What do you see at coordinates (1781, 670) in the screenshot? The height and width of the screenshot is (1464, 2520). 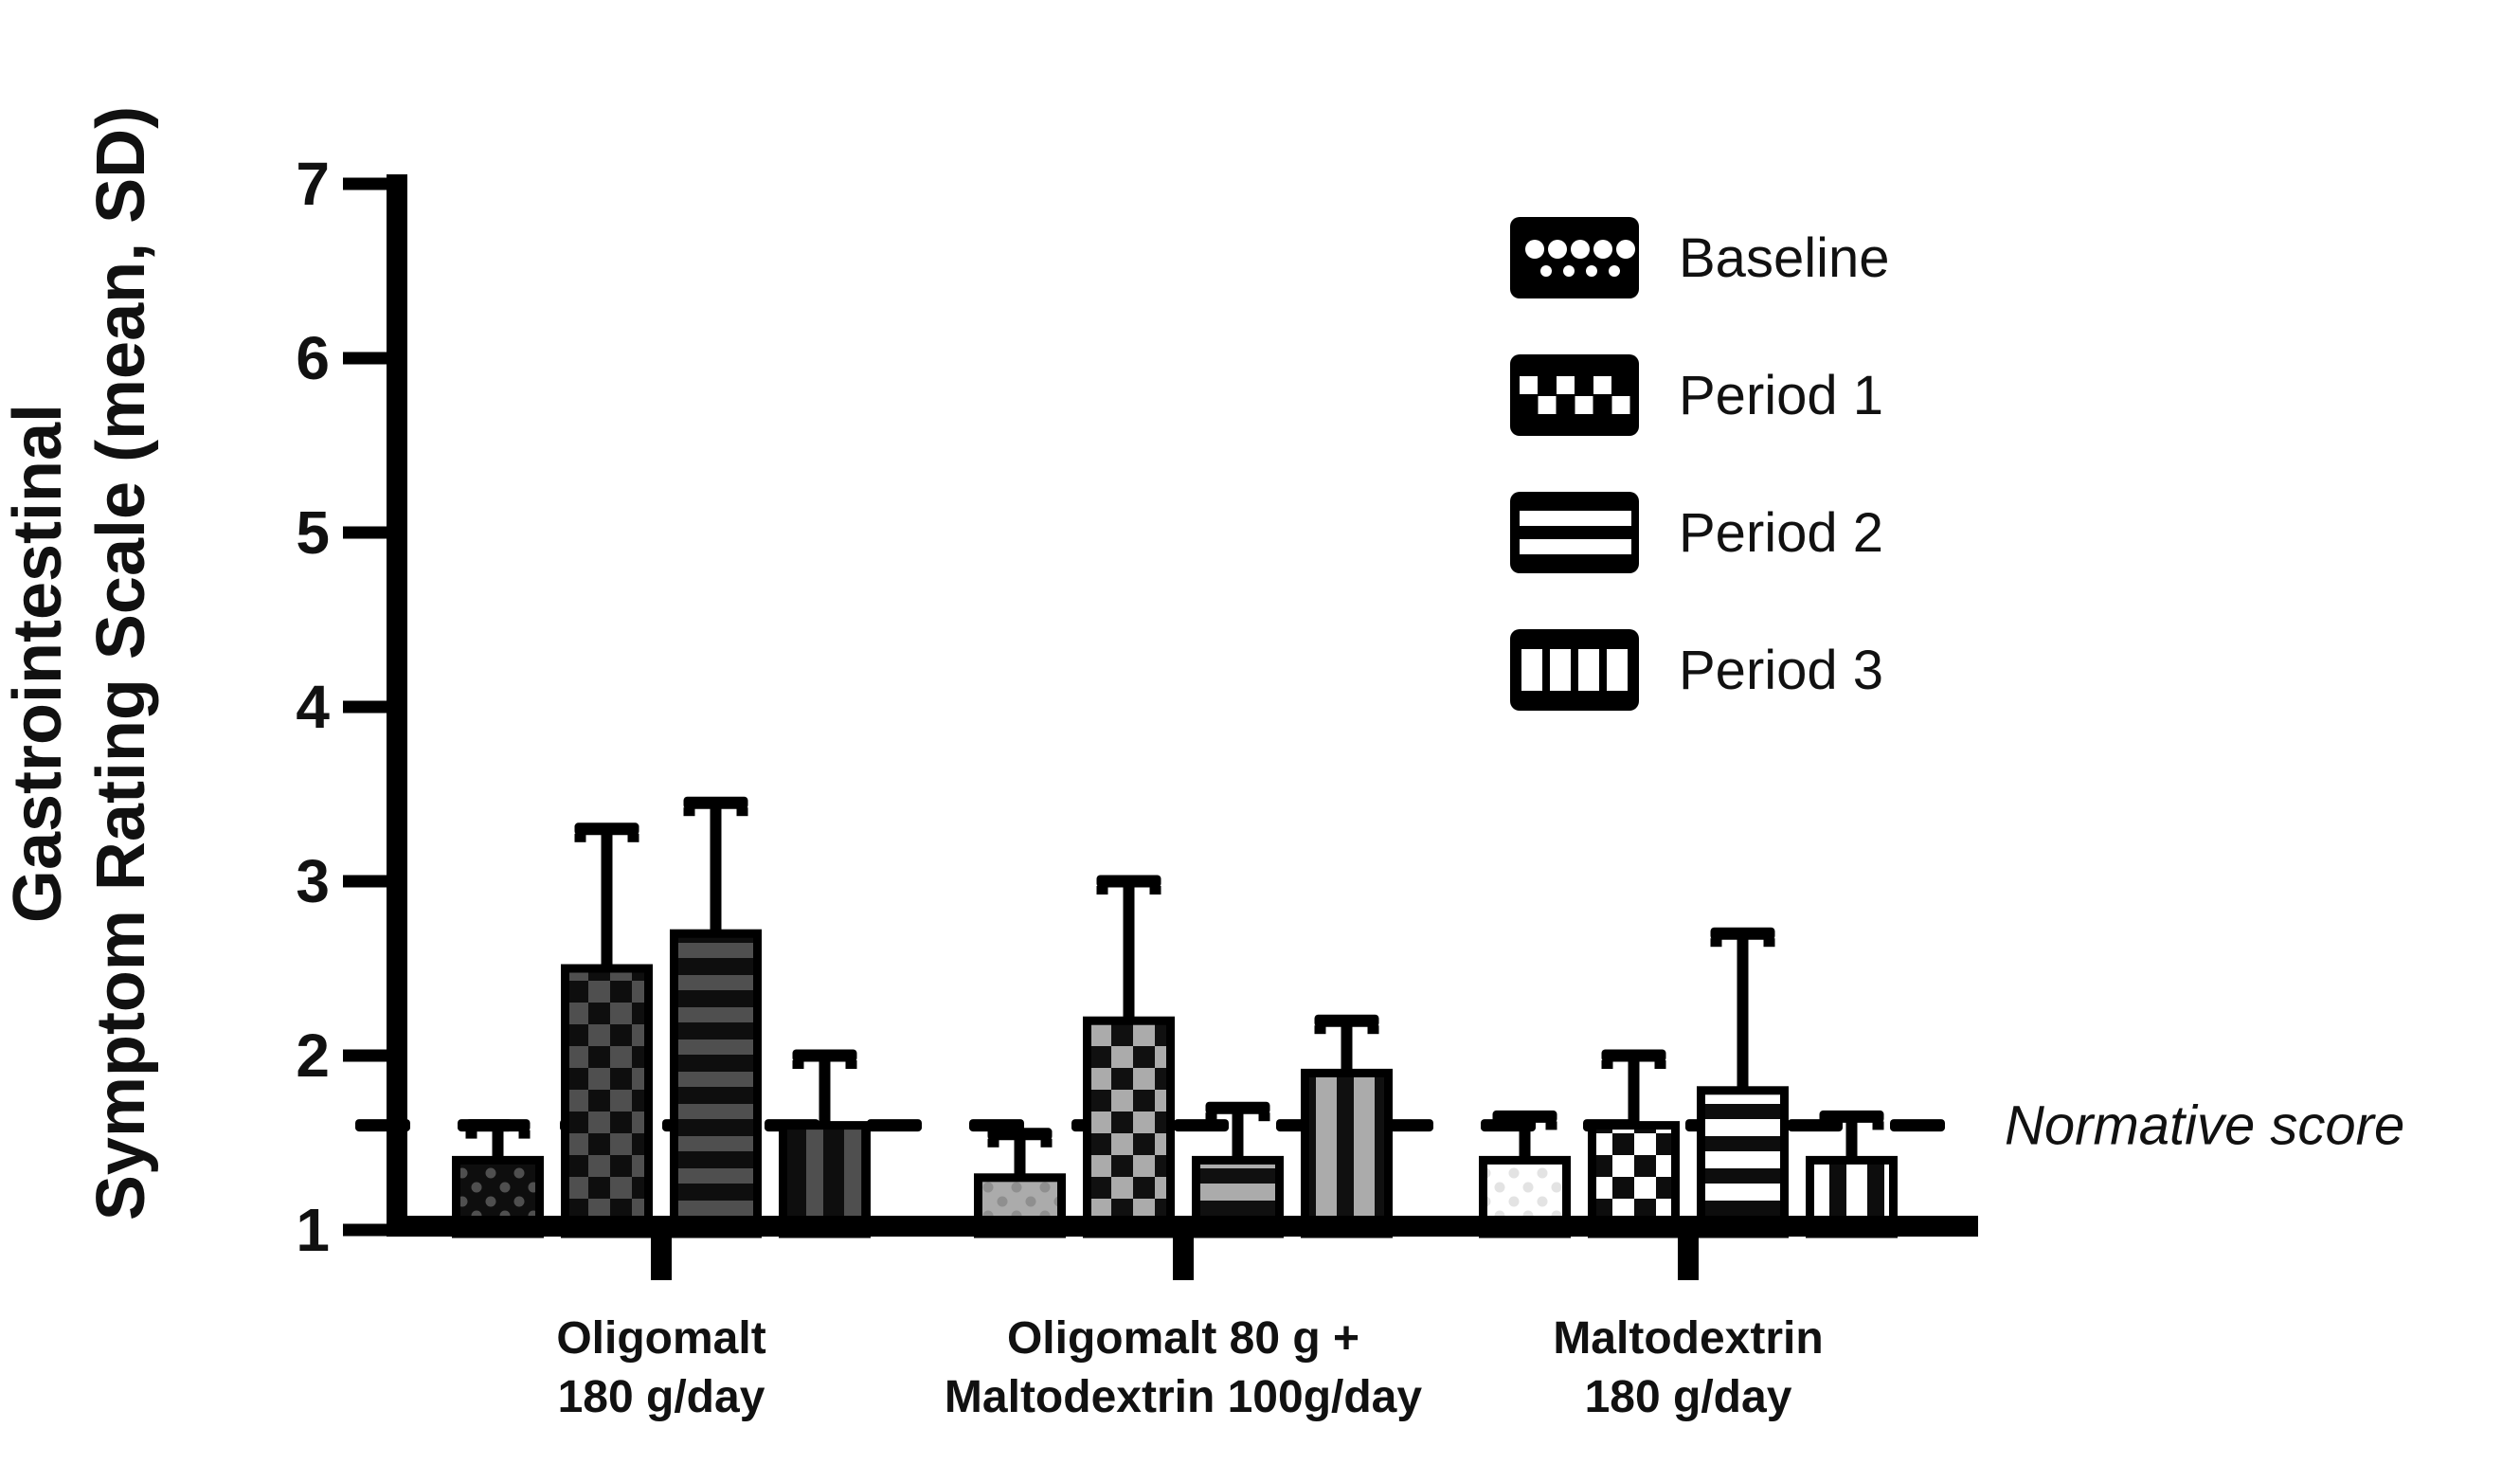 I see `legend-label-period3: Period 3` at bounding box center [1781, 670].